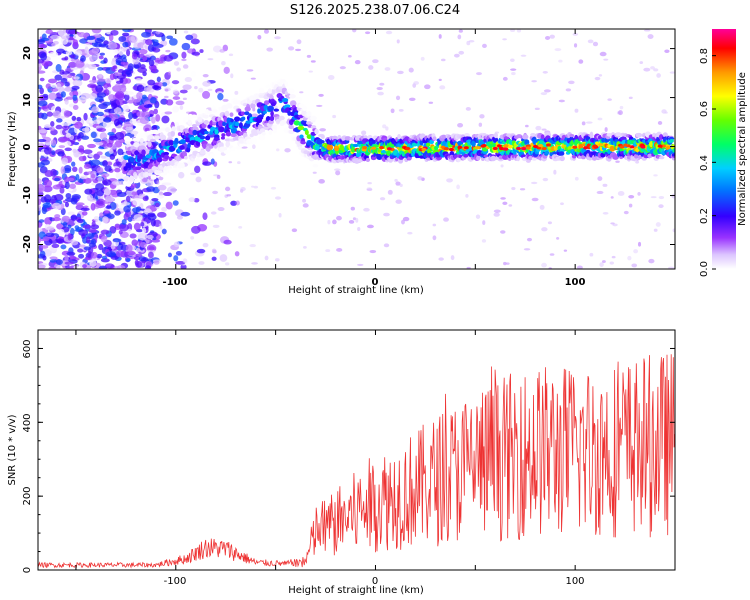 This screenshot has height=600, width=750. What do you see at coordinates (27, 495) in the screenshot?
I see `snr-y-tick-label: 200` at bounding box center [27, 495].